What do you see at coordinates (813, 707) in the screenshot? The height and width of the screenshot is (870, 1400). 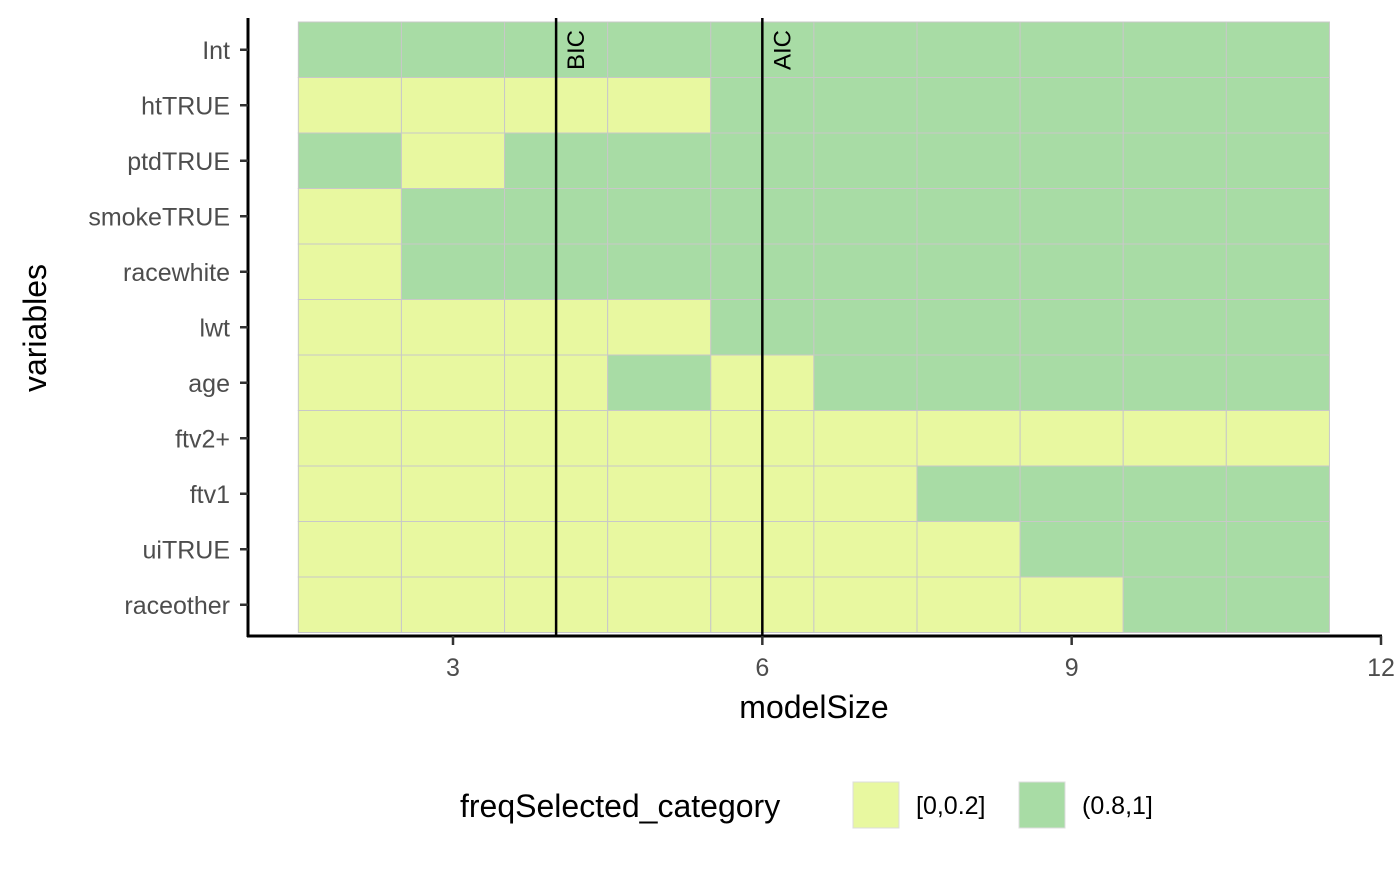 I see `x-axis-title: modelSize` at bounding box center [813, 707].